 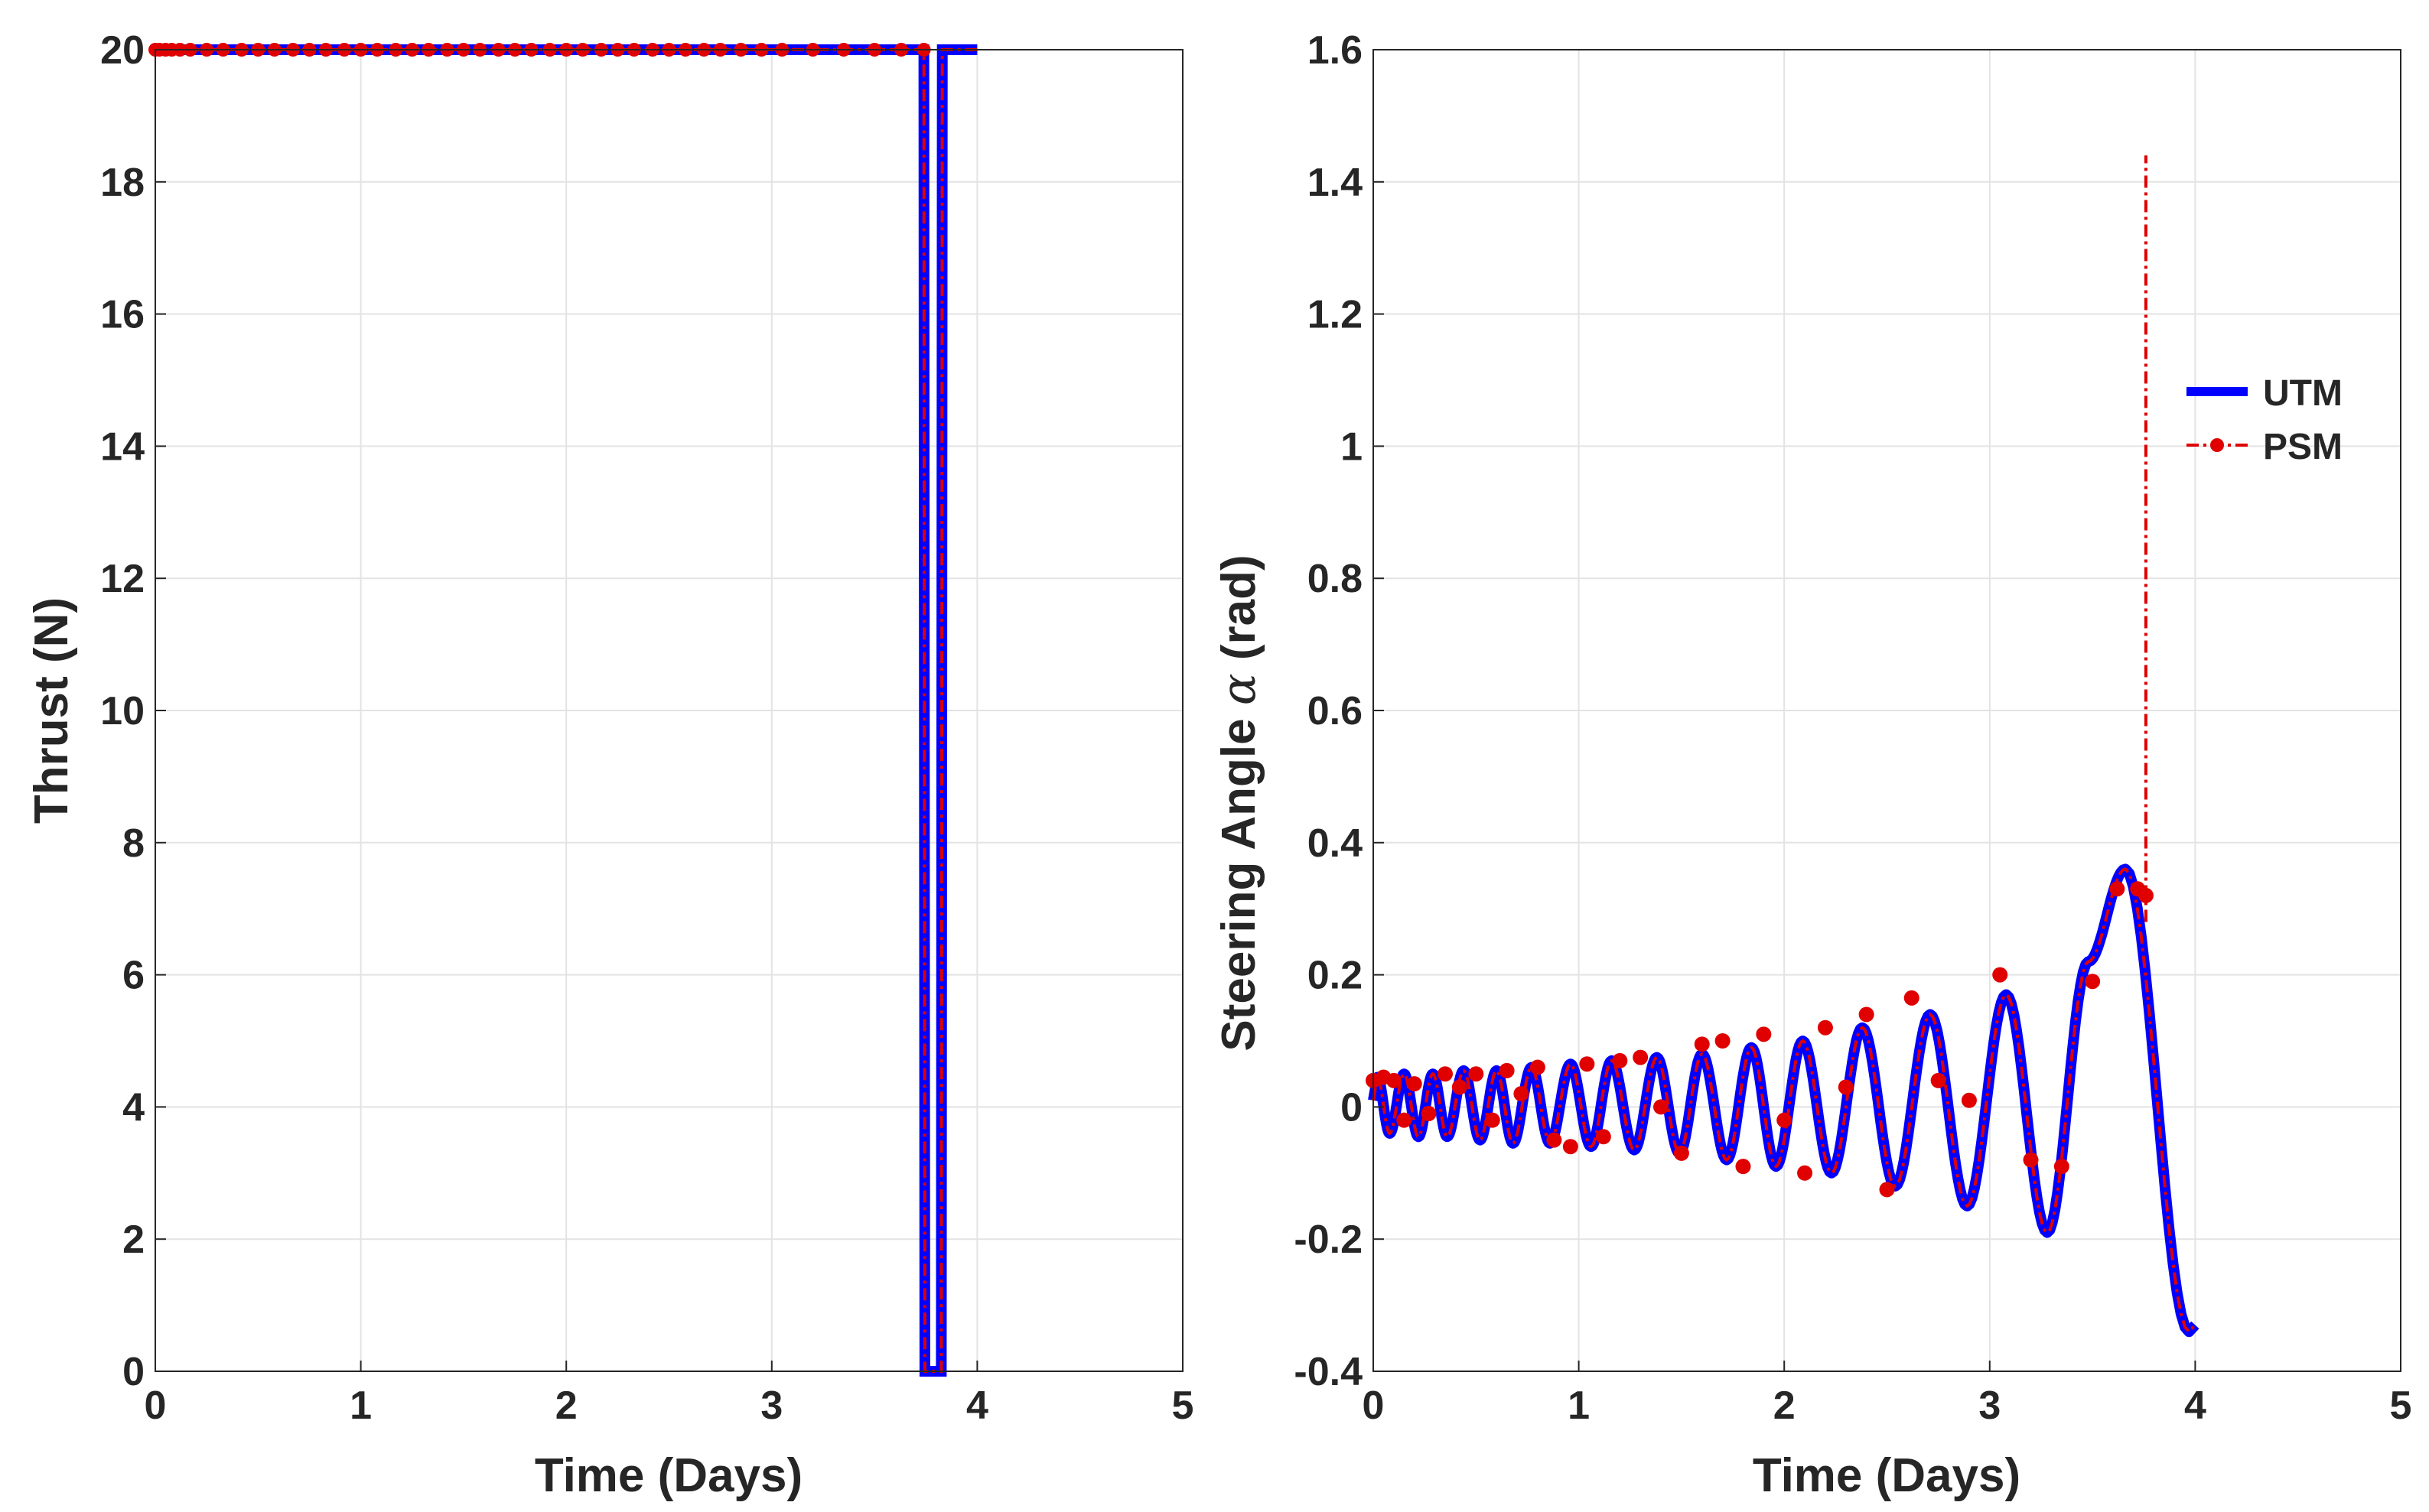 What do you see at coordinates (1374, 1406) in the screenshot?
I see `steering-xtick-label-0: 0` at bounding box center [1374, 1406].